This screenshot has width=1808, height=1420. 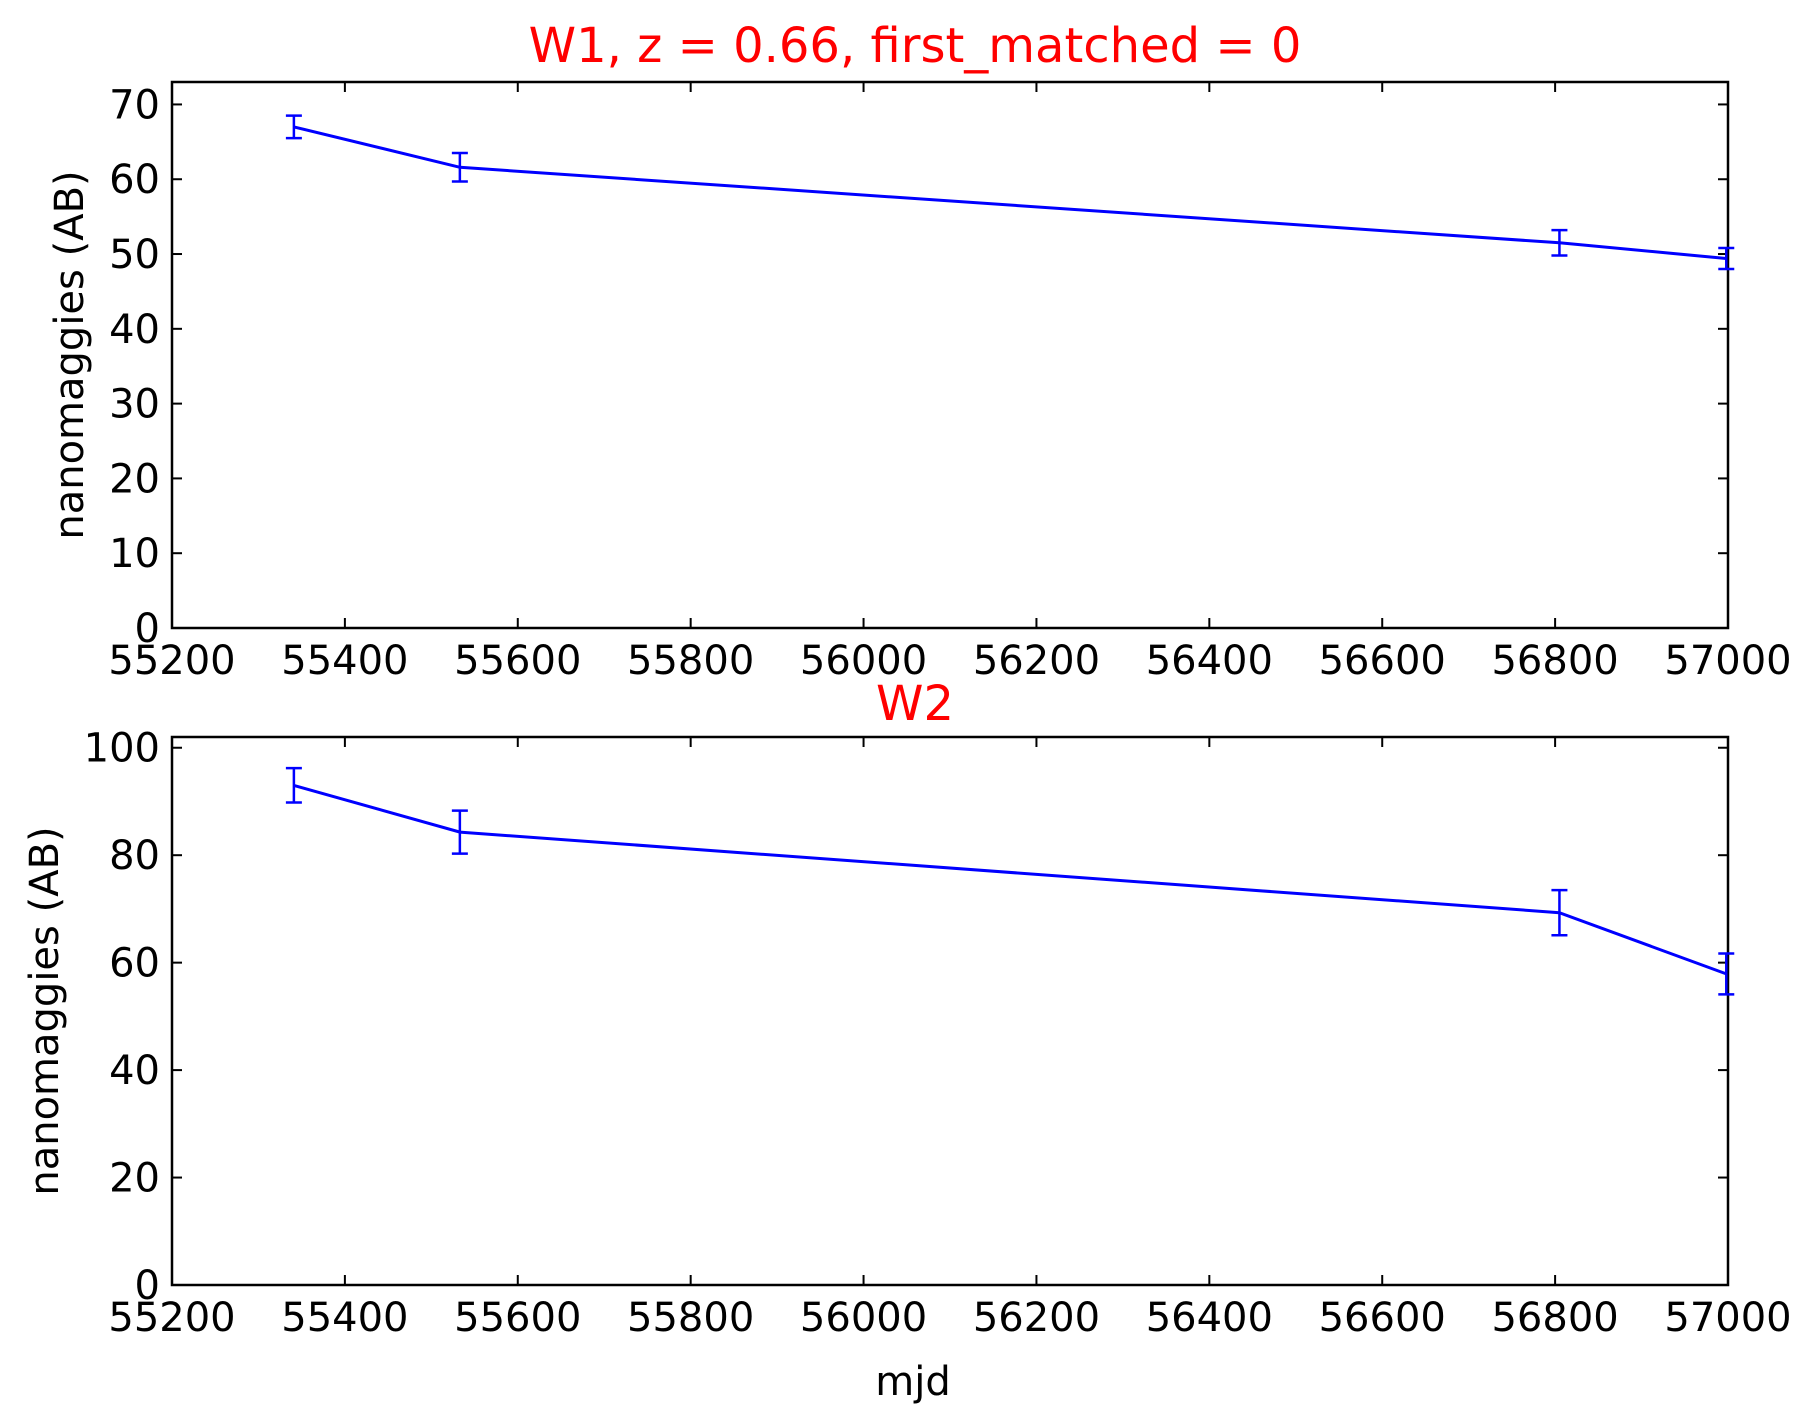 What do you see at coordinates (134, 255) in the screenshot?
I see `y-tick-label: 50` at bounding box center [134, 255].